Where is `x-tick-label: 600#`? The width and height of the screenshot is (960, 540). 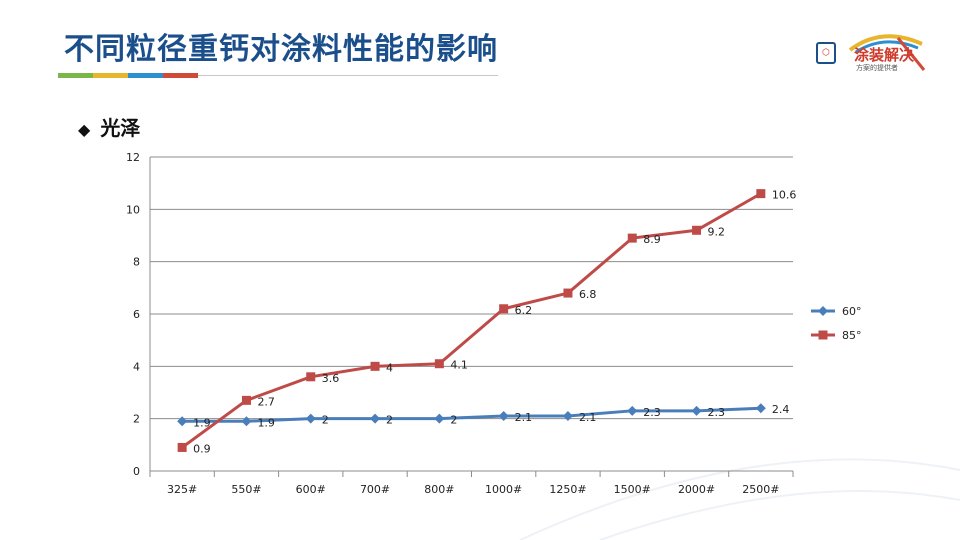
x-tick-label: 600# is located at coordinates (311, 489).